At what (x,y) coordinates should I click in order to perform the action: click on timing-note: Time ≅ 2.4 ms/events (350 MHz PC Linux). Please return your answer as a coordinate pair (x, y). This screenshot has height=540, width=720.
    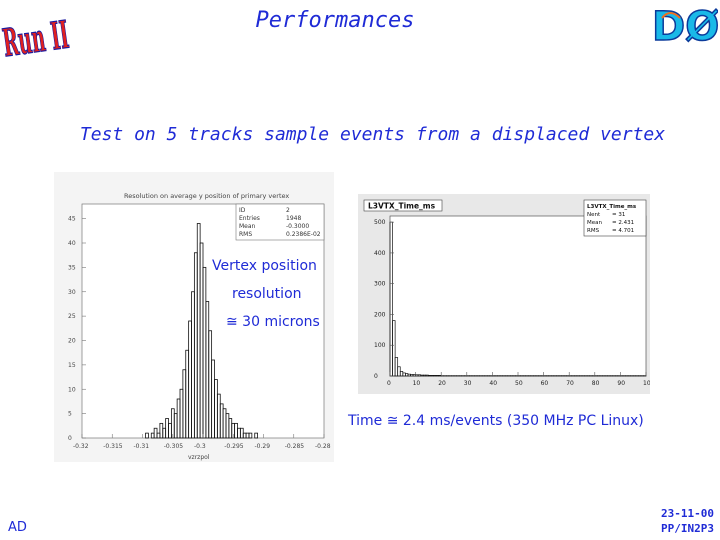
    Looking at the image, I should click on (496, 421).